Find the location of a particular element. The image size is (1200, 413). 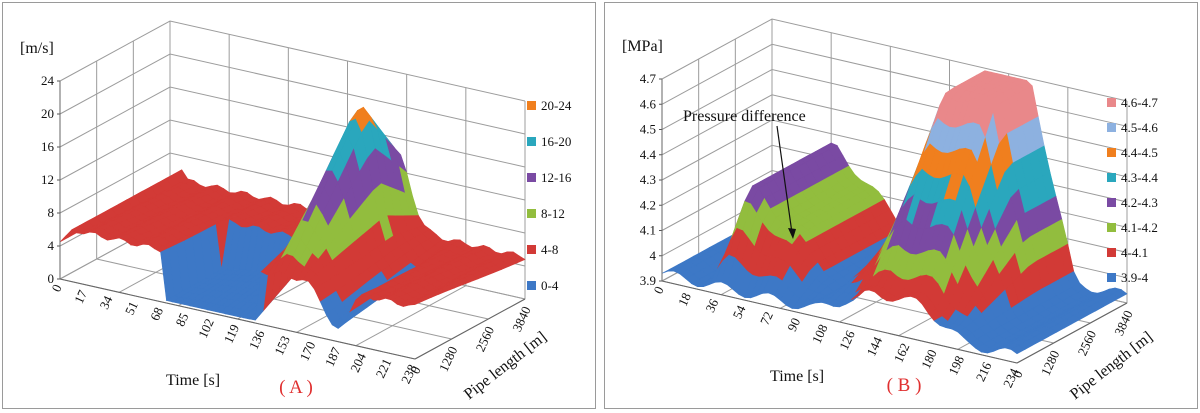

x-tick-label: 54 is located at coordinates (739, 311).